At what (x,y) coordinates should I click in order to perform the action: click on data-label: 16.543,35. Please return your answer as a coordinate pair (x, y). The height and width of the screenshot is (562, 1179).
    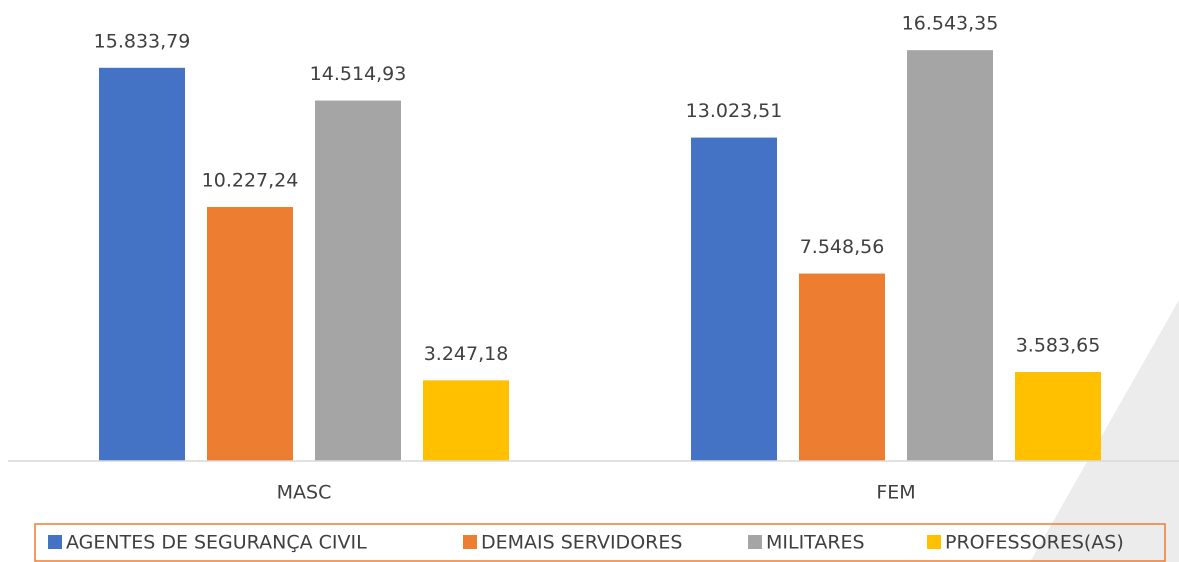
    Looking at the image, I should click on (950, 24).